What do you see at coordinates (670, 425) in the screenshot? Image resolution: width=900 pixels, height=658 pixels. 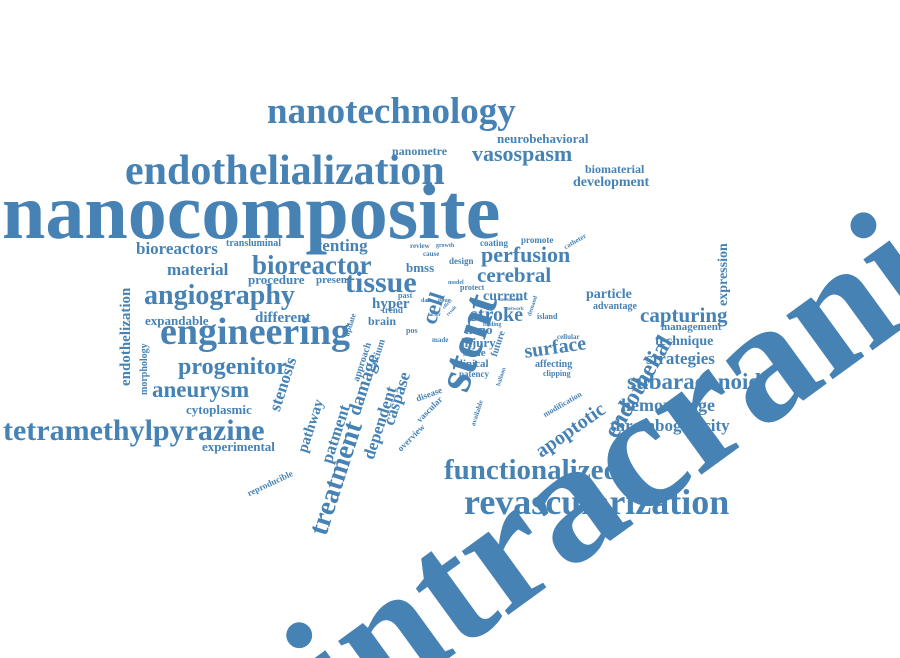 I see `word-thrombogenicity: thrombogenicity` at bounding box center [670, 425].